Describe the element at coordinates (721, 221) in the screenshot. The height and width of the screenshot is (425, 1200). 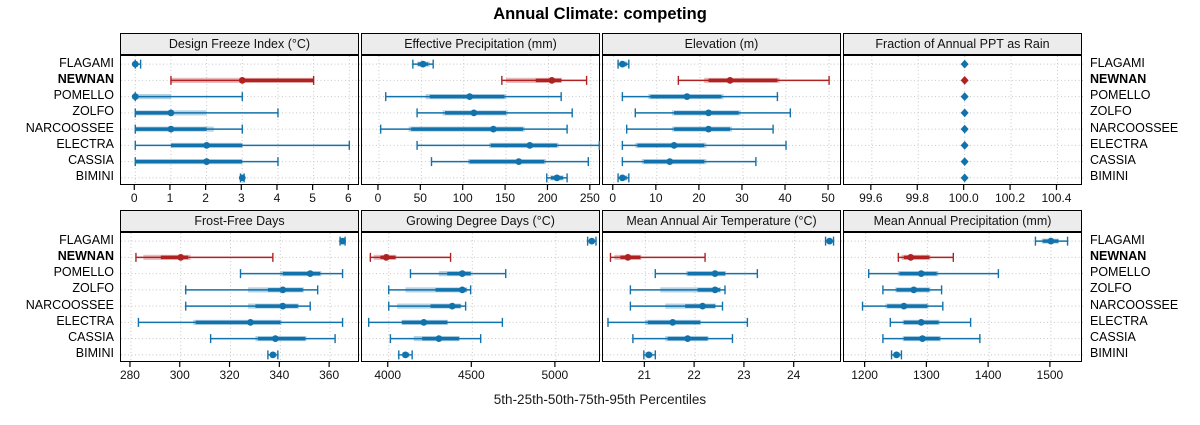
I see `panel-strip-title: Mean Annual Air Temperature (°C)` at that location.